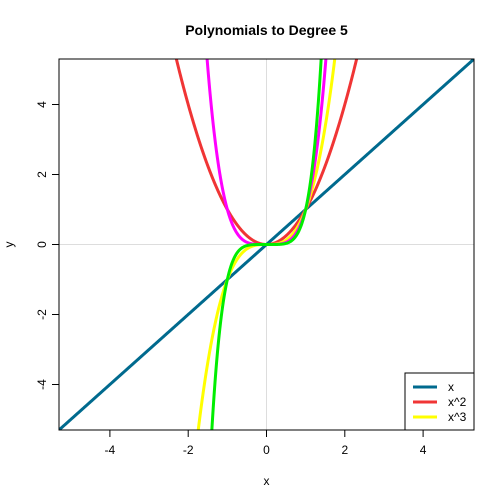 This screenshot has height=504, width=504. Describe the element at coordinates (457, 417) in the screenshot. I see `legend-label-degree-3: x^3` at that location.